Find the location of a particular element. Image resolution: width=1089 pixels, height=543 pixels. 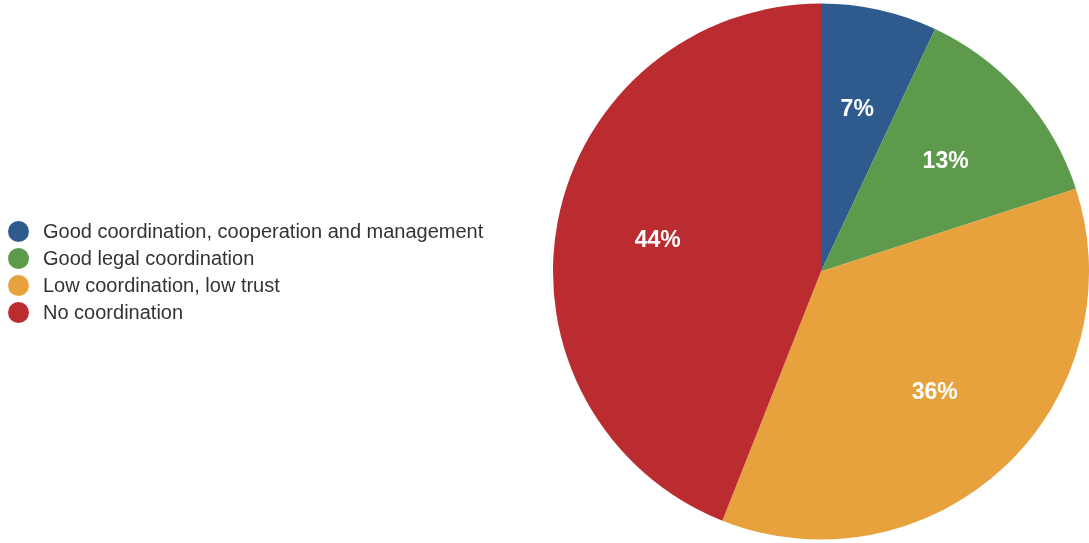

legend-label: No coordination is located at coordinates (113, 312).